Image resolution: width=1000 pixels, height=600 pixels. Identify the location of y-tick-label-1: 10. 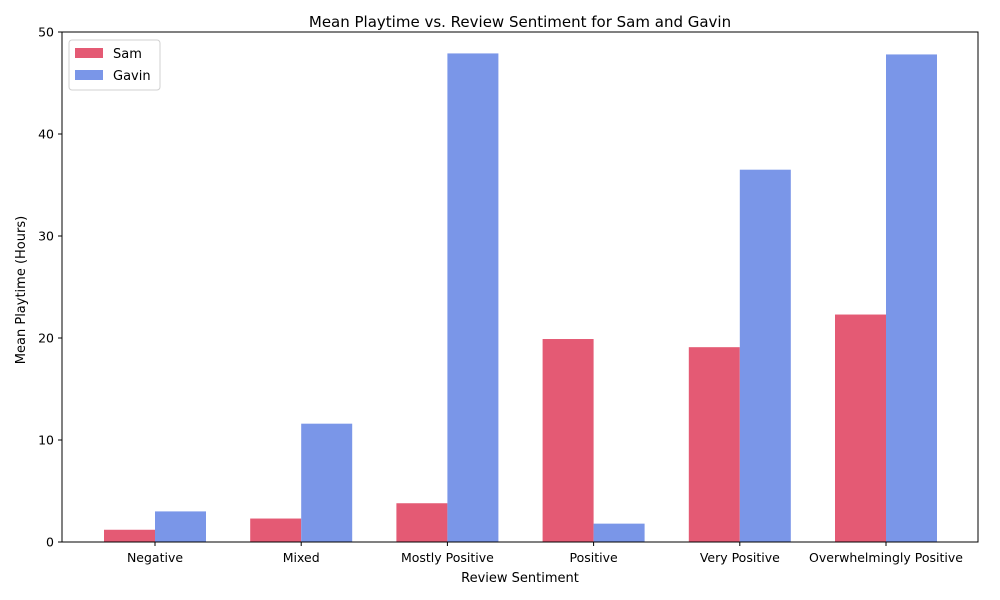
(46, 440).